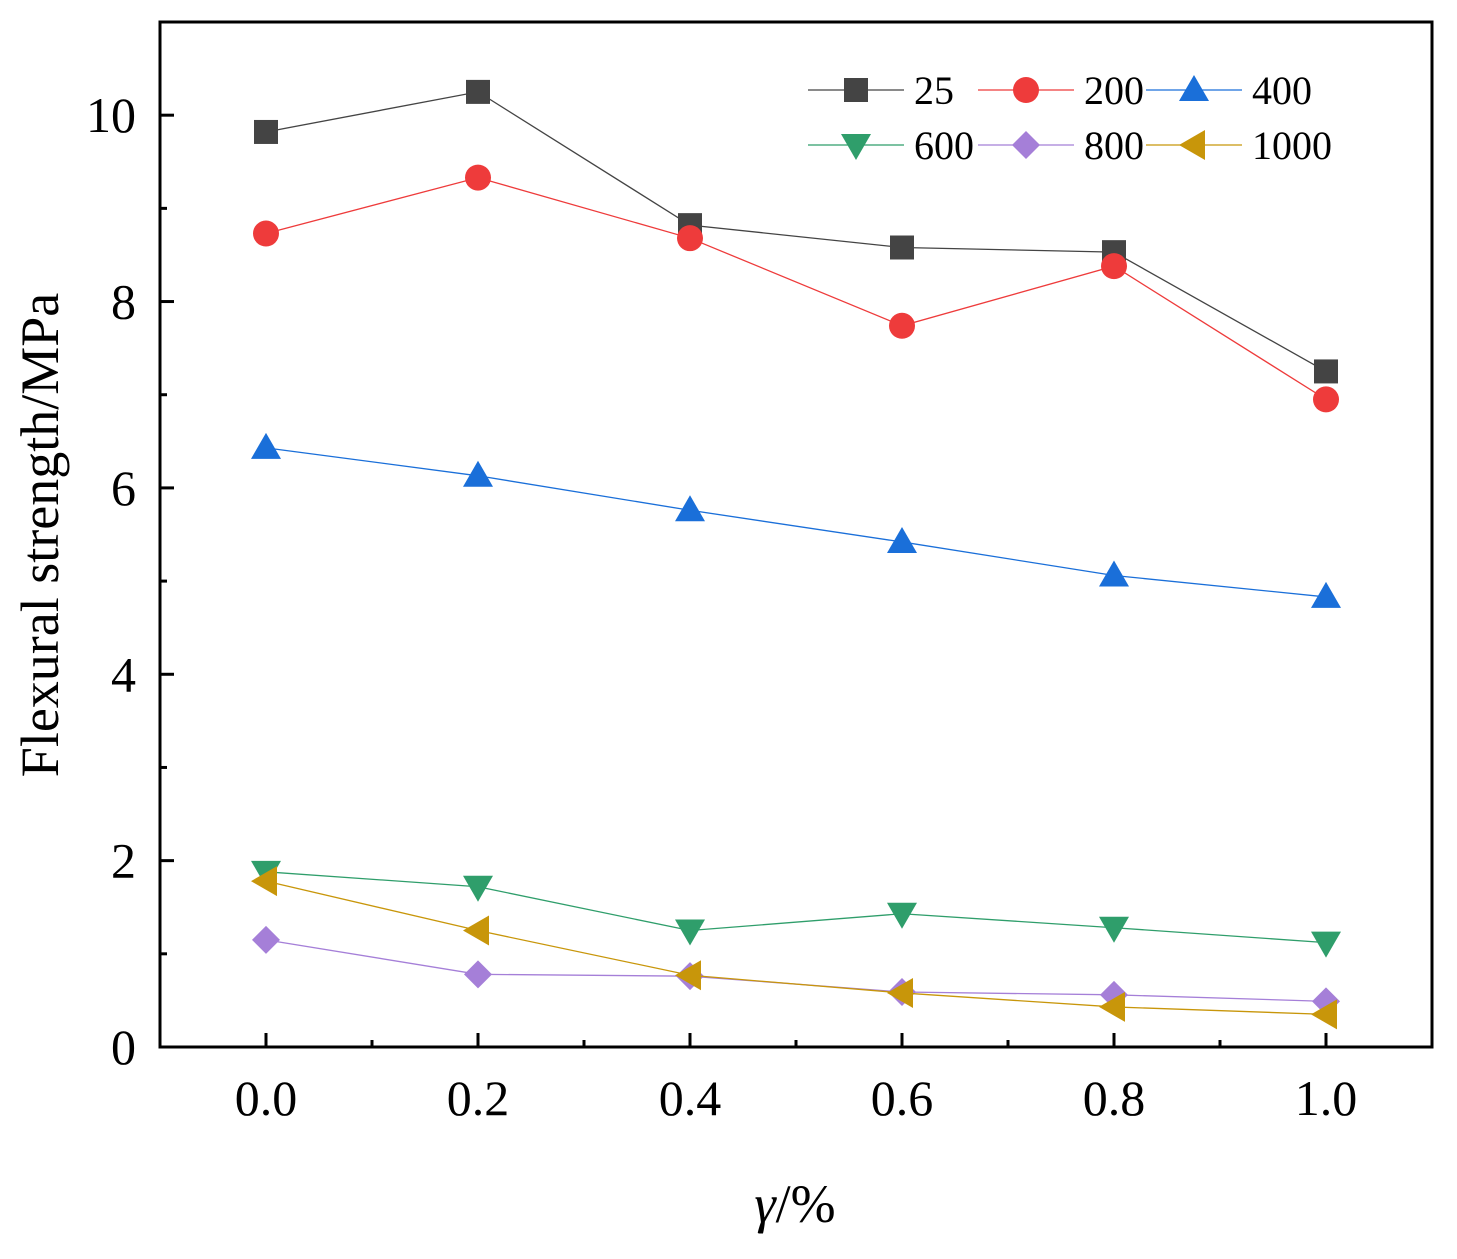 The width and height of the screenshot is (1457, 1259). Describe the element at coordinates (1070, 118) in the screenshot. I see `legend: 25 200 400 600 800 1000` at that location.